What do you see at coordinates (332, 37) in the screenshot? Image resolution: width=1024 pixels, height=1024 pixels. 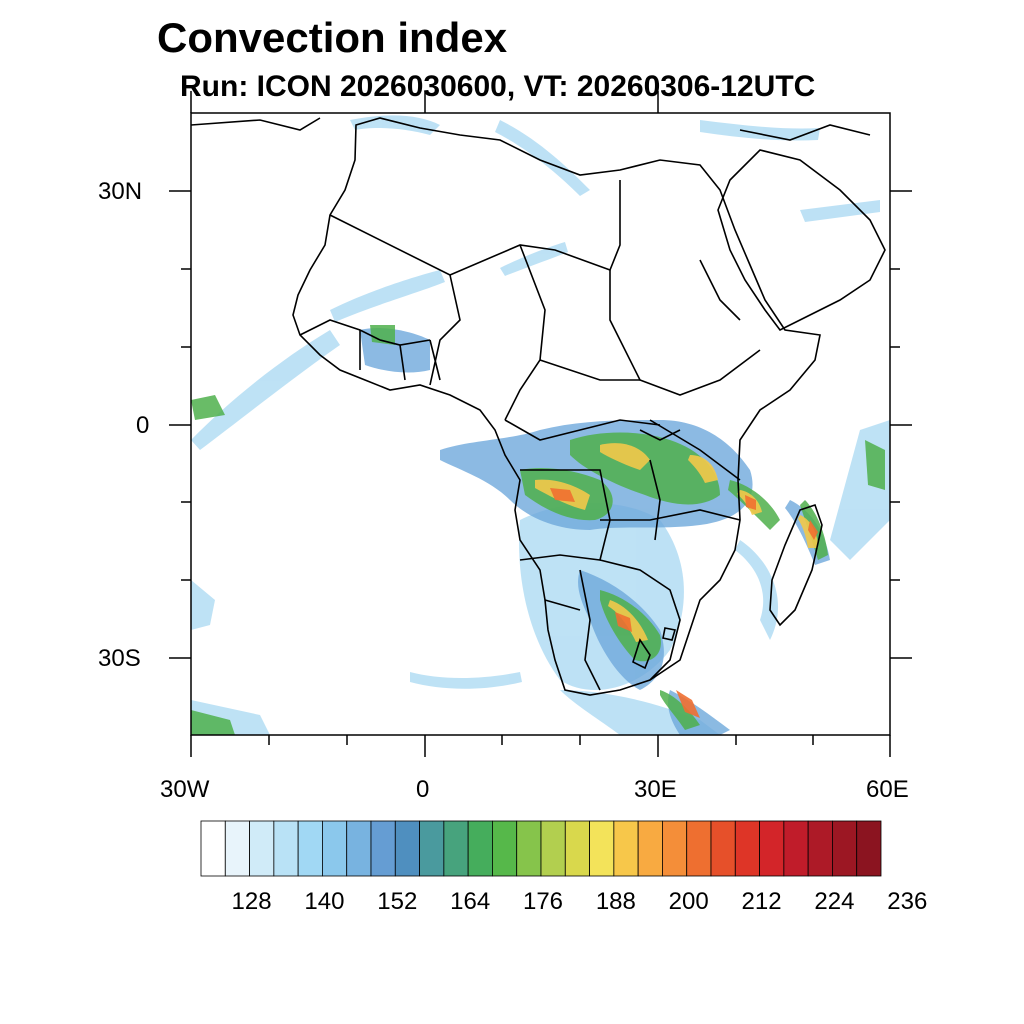 I see `map-title: Convection index` at bounding box center [332, 37].